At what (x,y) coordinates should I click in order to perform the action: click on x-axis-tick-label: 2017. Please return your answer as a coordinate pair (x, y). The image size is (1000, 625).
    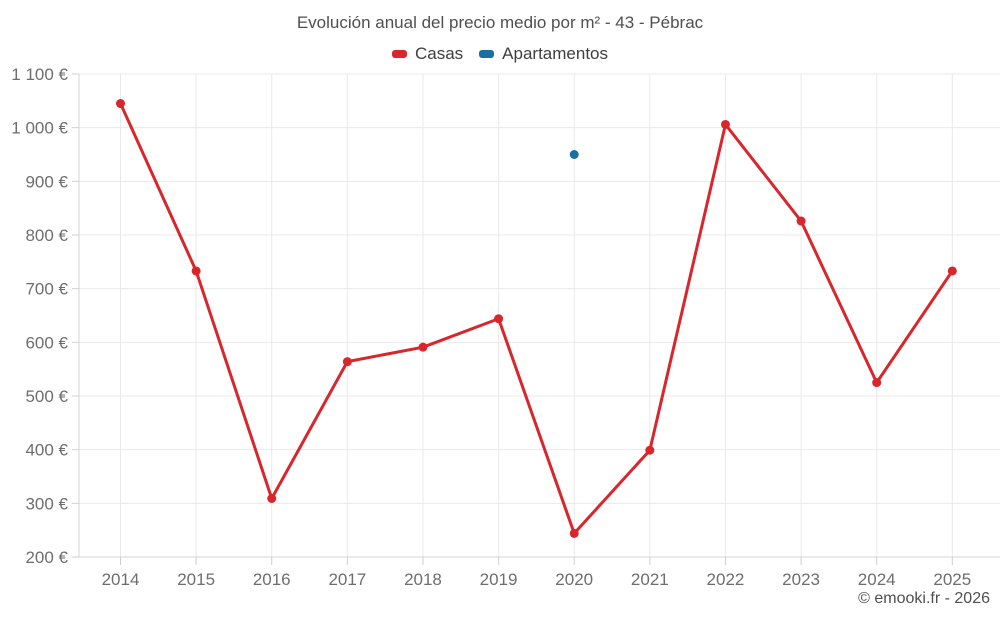
    Looking at the image, I should click on (347, 579).